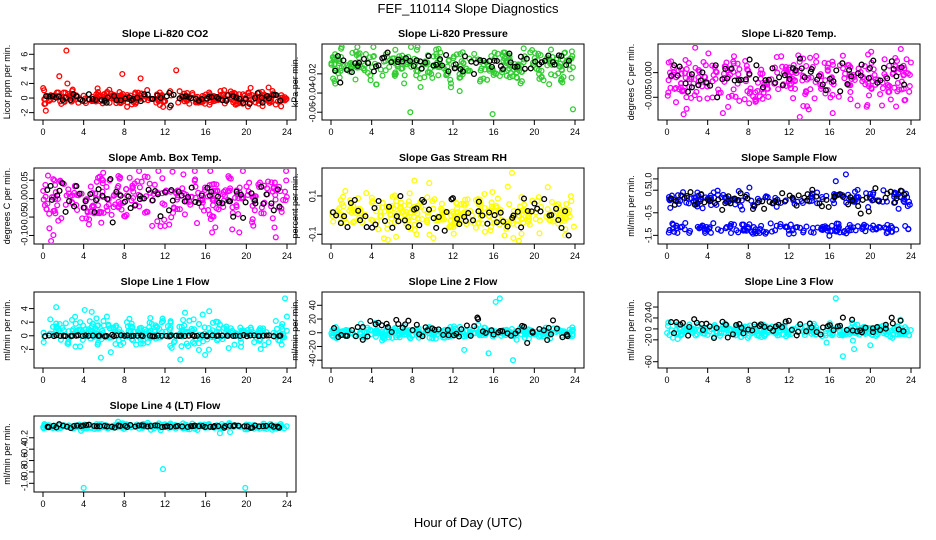  I want to click on series-points, so click(165, 206).